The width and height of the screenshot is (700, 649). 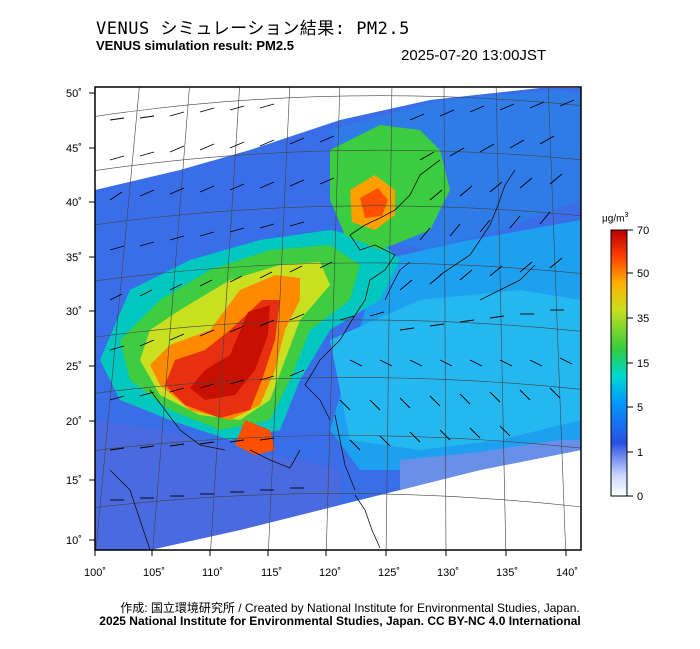 What do you see at coordinates (640, 453) in the screenshot?
I see `colorbar-tick-1: 1` at bounding box center [640, 453].